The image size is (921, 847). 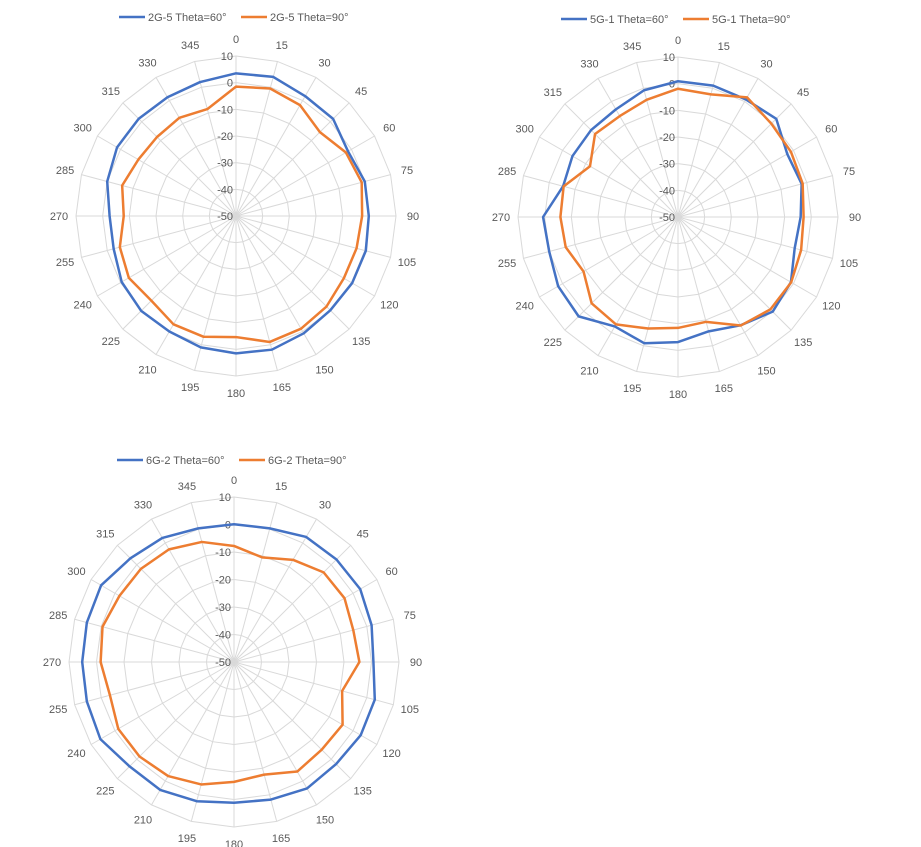 I want to click on radial-tick-label: 0, so click(x=672, y=85).